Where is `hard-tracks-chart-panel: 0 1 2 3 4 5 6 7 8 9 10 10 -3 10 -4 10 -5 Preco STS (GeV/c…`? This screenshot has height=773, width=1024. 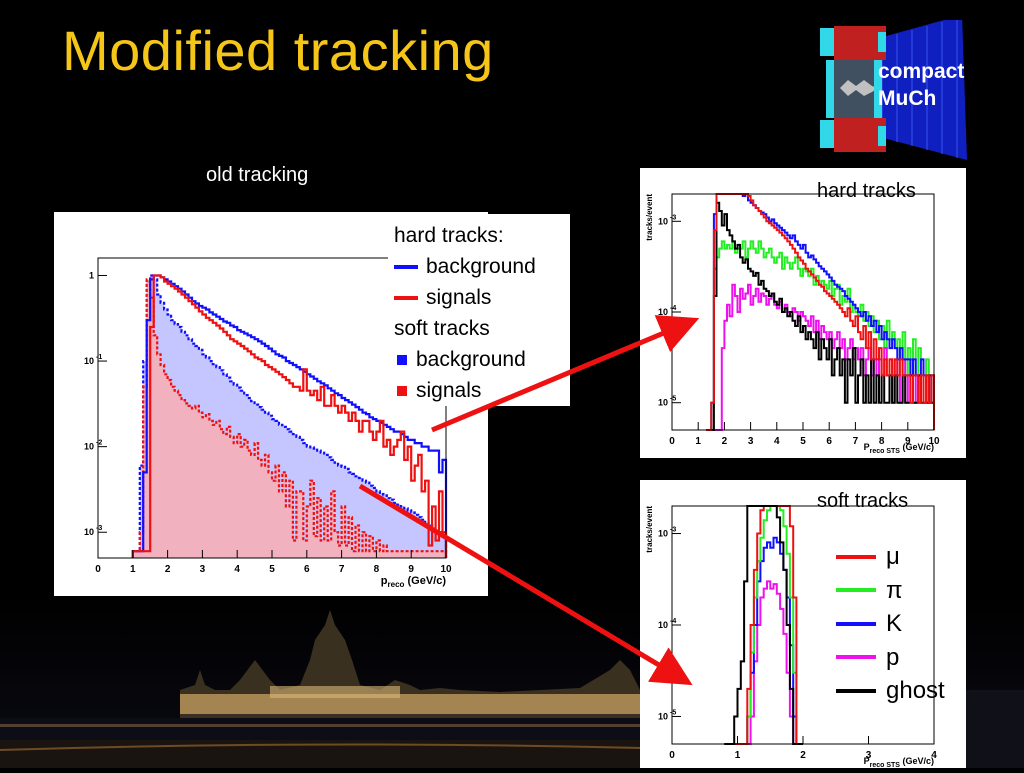 hard-tracks-chart-panel: 0 1 2 3 4 5 6 7 8 9 10 10 -3 10 -4 10 -5 Preco STS (GeV/c… is located at coordinates (803, 313).